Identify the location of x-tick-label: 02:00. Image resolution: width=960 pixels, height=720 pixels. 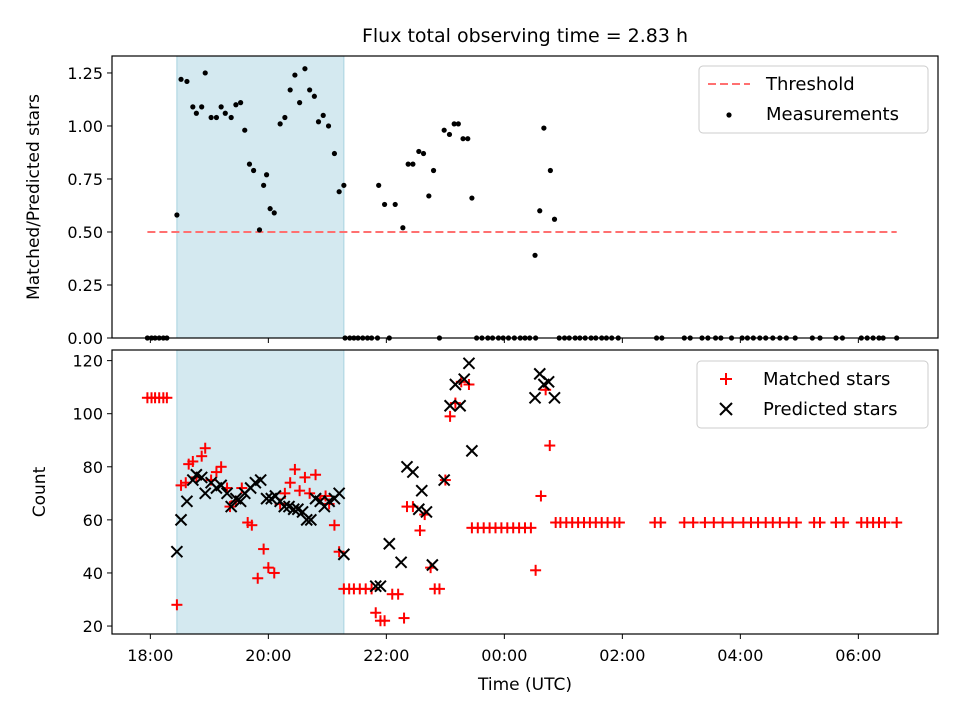
(622, 655).